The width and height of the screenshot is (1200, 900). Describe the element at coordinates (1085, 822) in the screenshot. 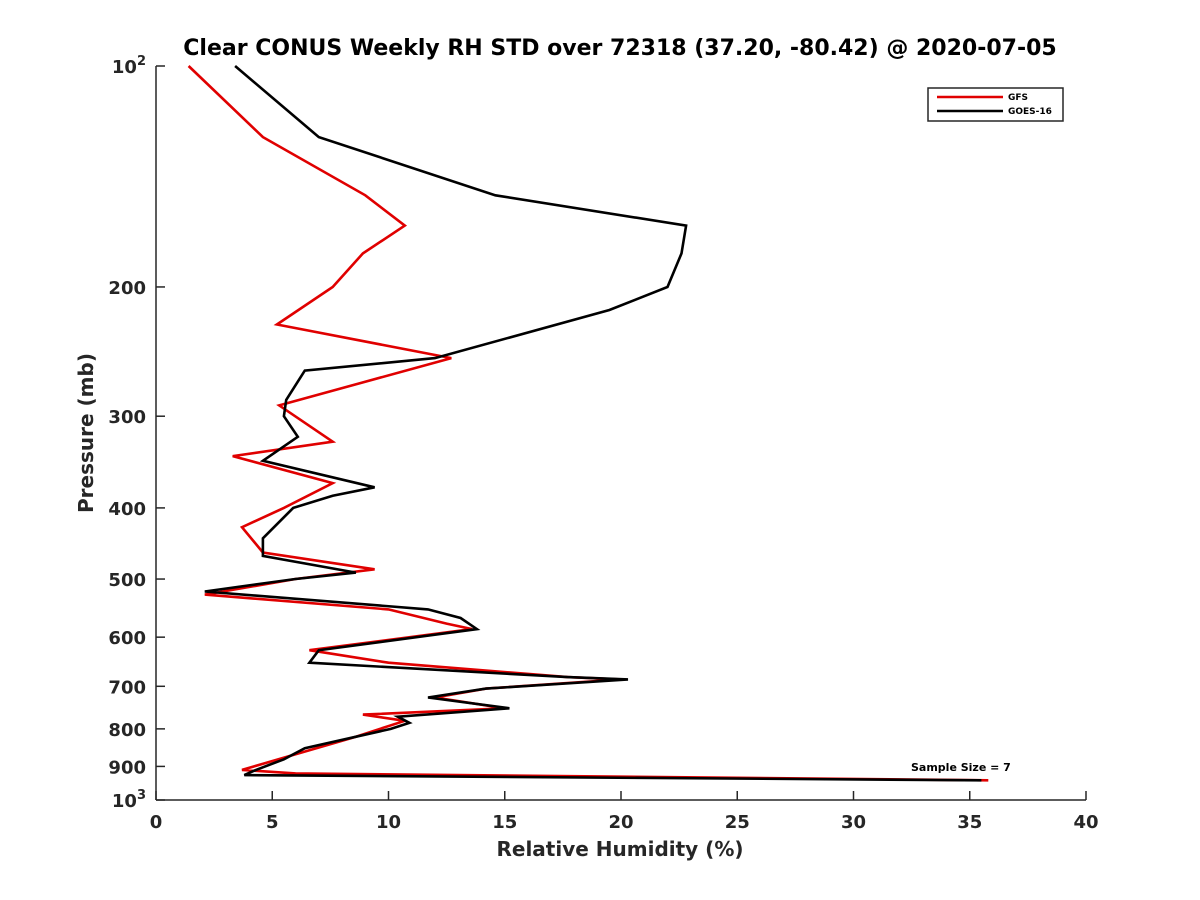

I see `x-tick-label: 40` at that location.